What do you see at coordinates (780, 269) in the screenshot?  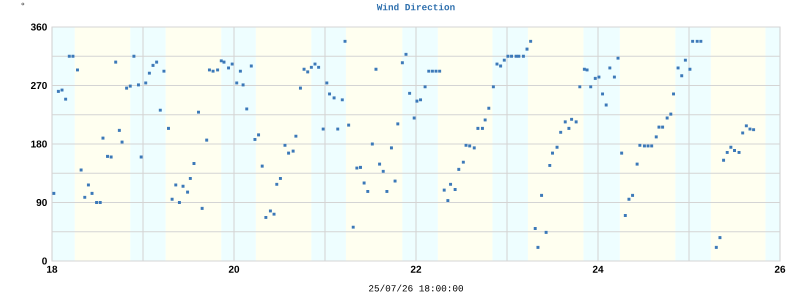 I see `x-tick-label: 26` at bounding box center [780, 269].